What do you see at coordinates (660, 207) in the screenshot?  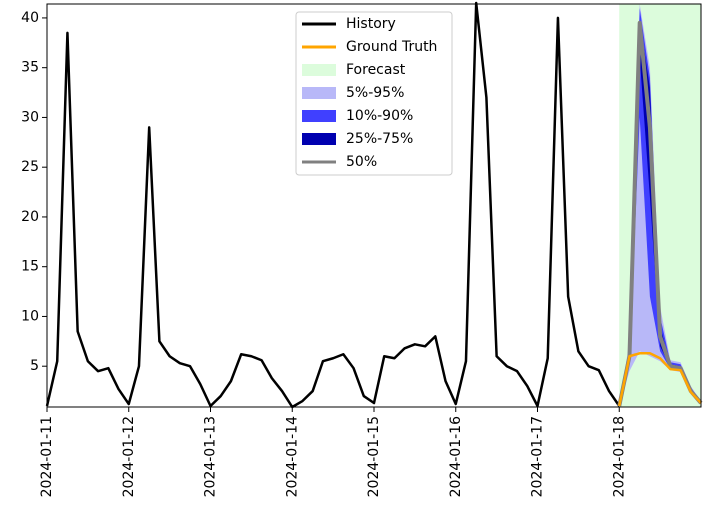 I see `quantile-band` at bounding box center [660, 207].